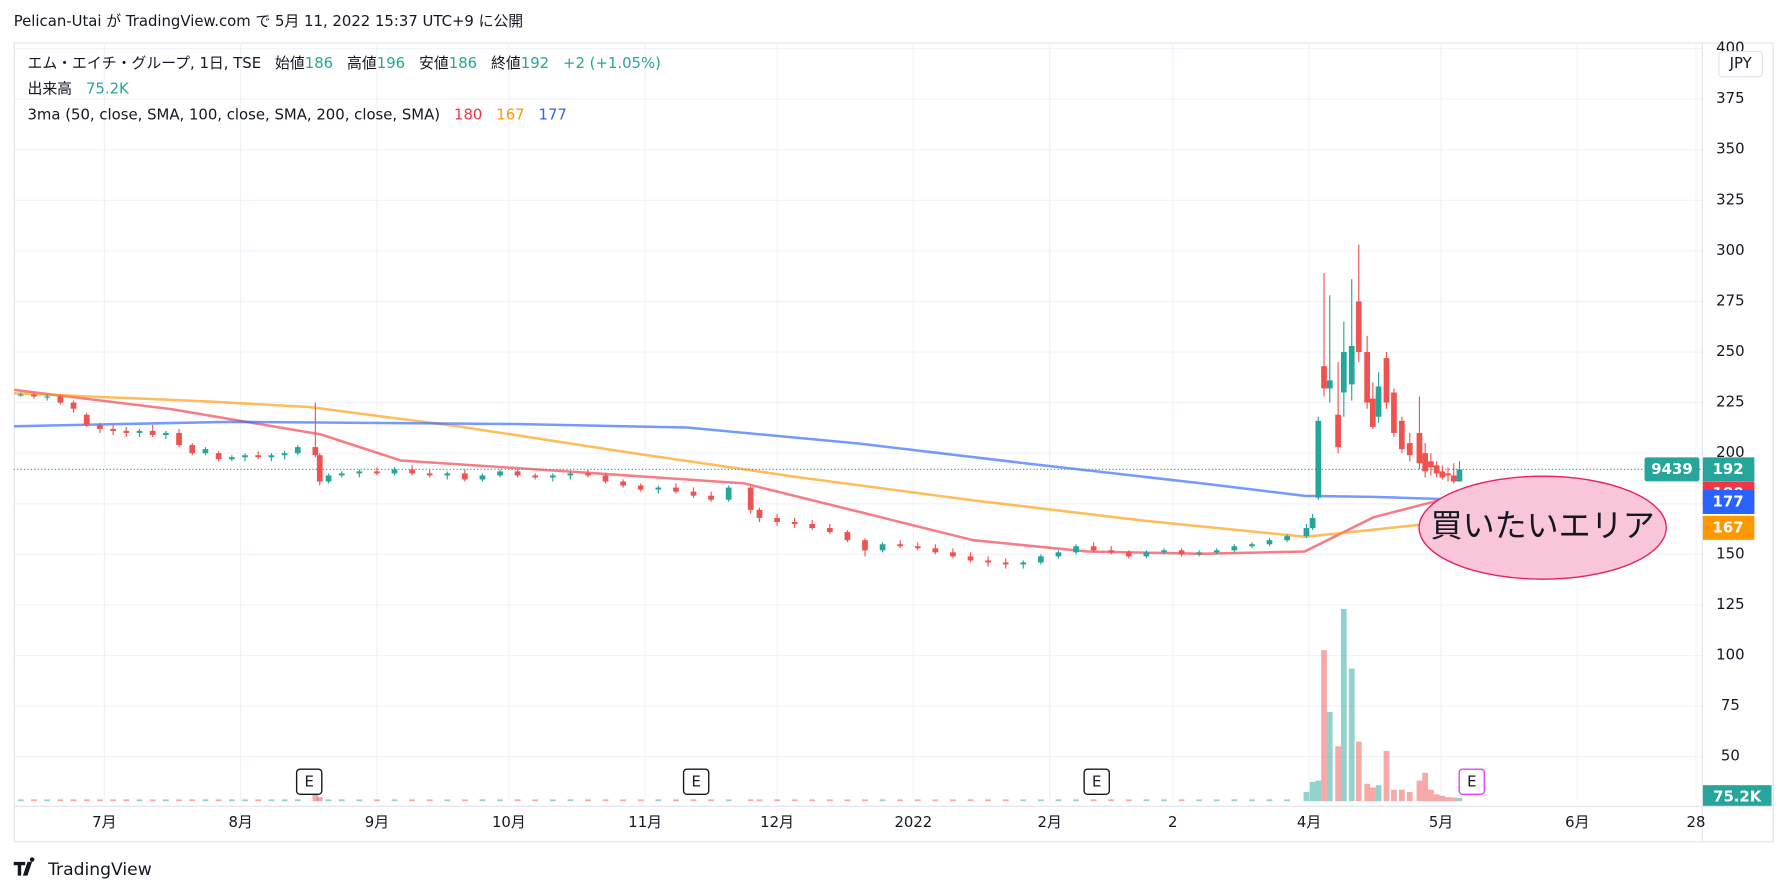 This screenshot has width=1791, height=894. I want to click on x-tick-label: 10月, so click(509, 822).